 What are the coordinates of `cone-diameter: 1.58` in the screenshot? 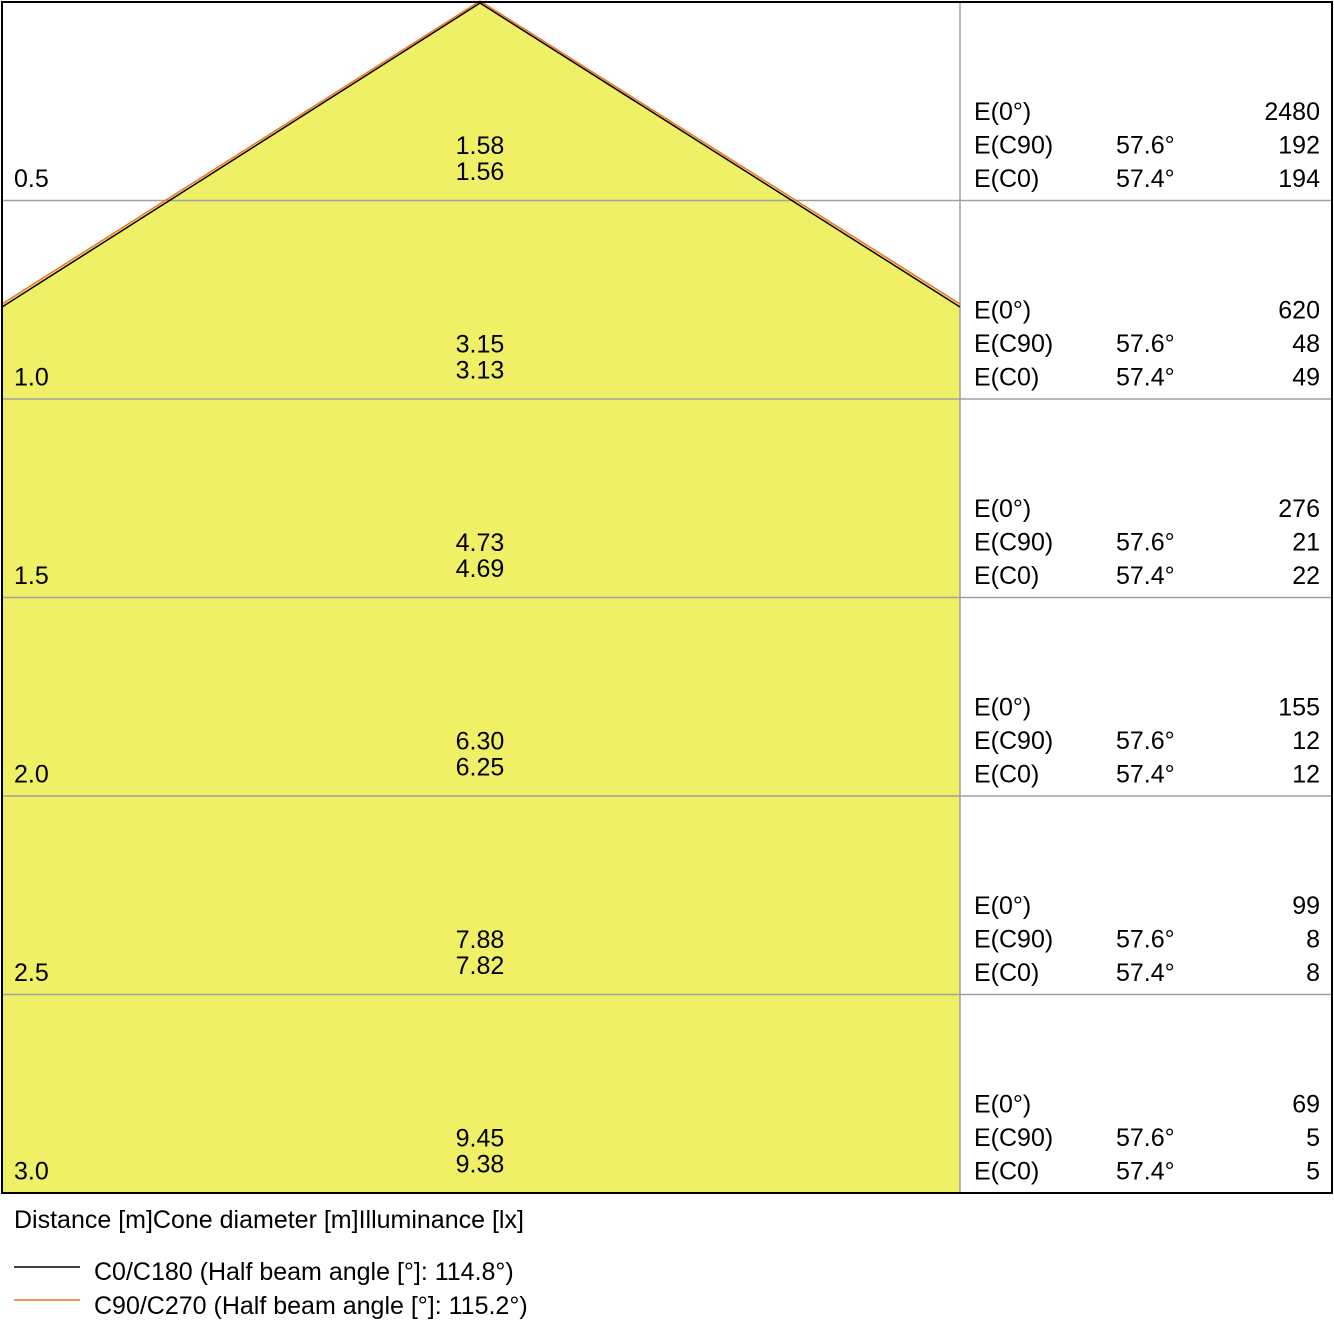 It's located at (480, 146).